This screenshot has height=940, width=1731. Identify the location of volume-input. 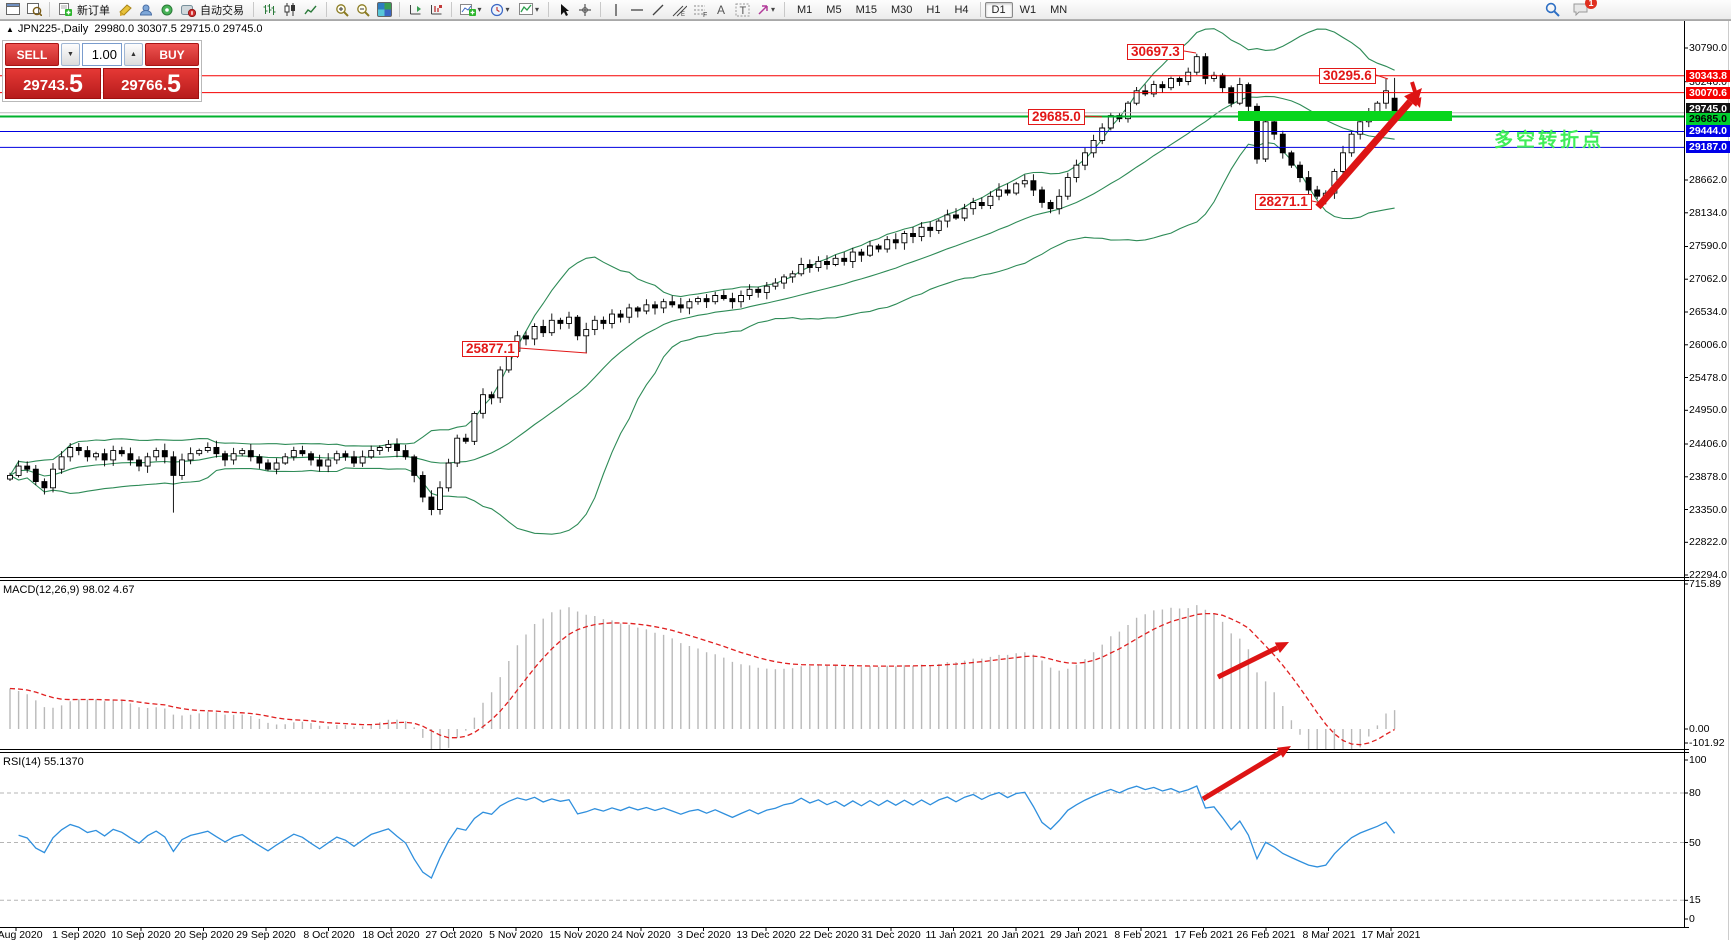
(102, 54).